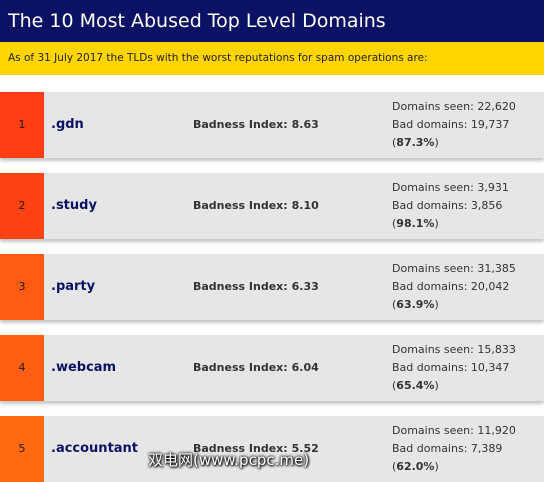 This screenshot has width=544, height=482. Describe the element at coordinates (490, 286) in the screenshot. I see `bad-domains-value: 20,042` at that location.